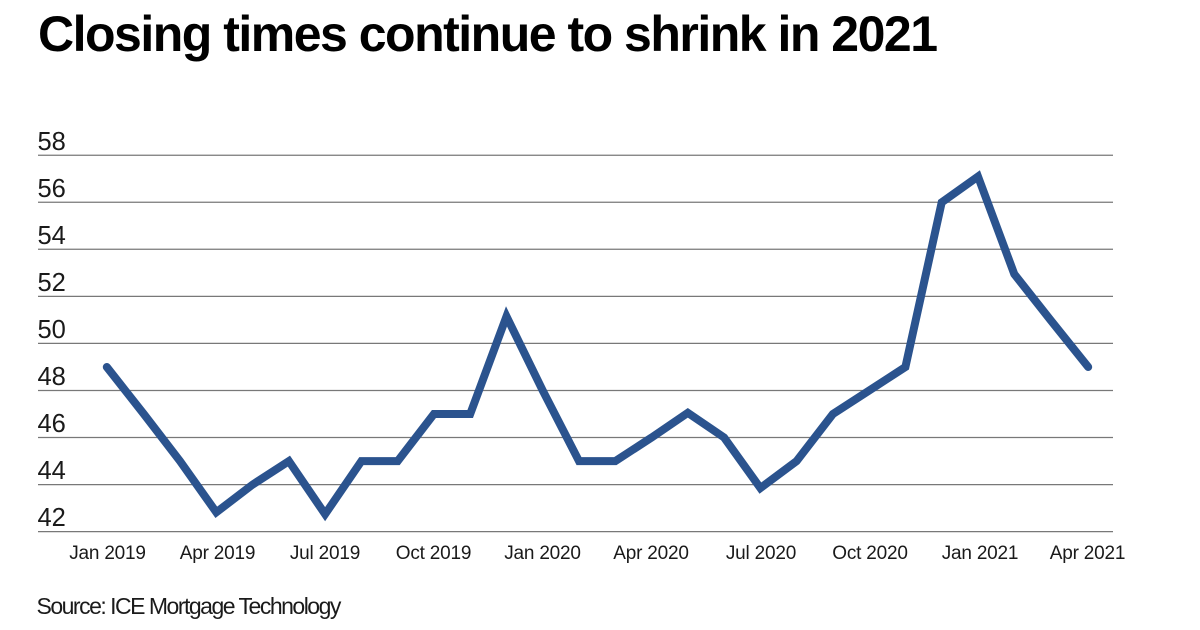 This screenshot has height=630, width=1200. What do you see at coordinates (651, 553) in the screenshot?
I see `svg-text: Apr 2020` at bounding box center [651, 553].